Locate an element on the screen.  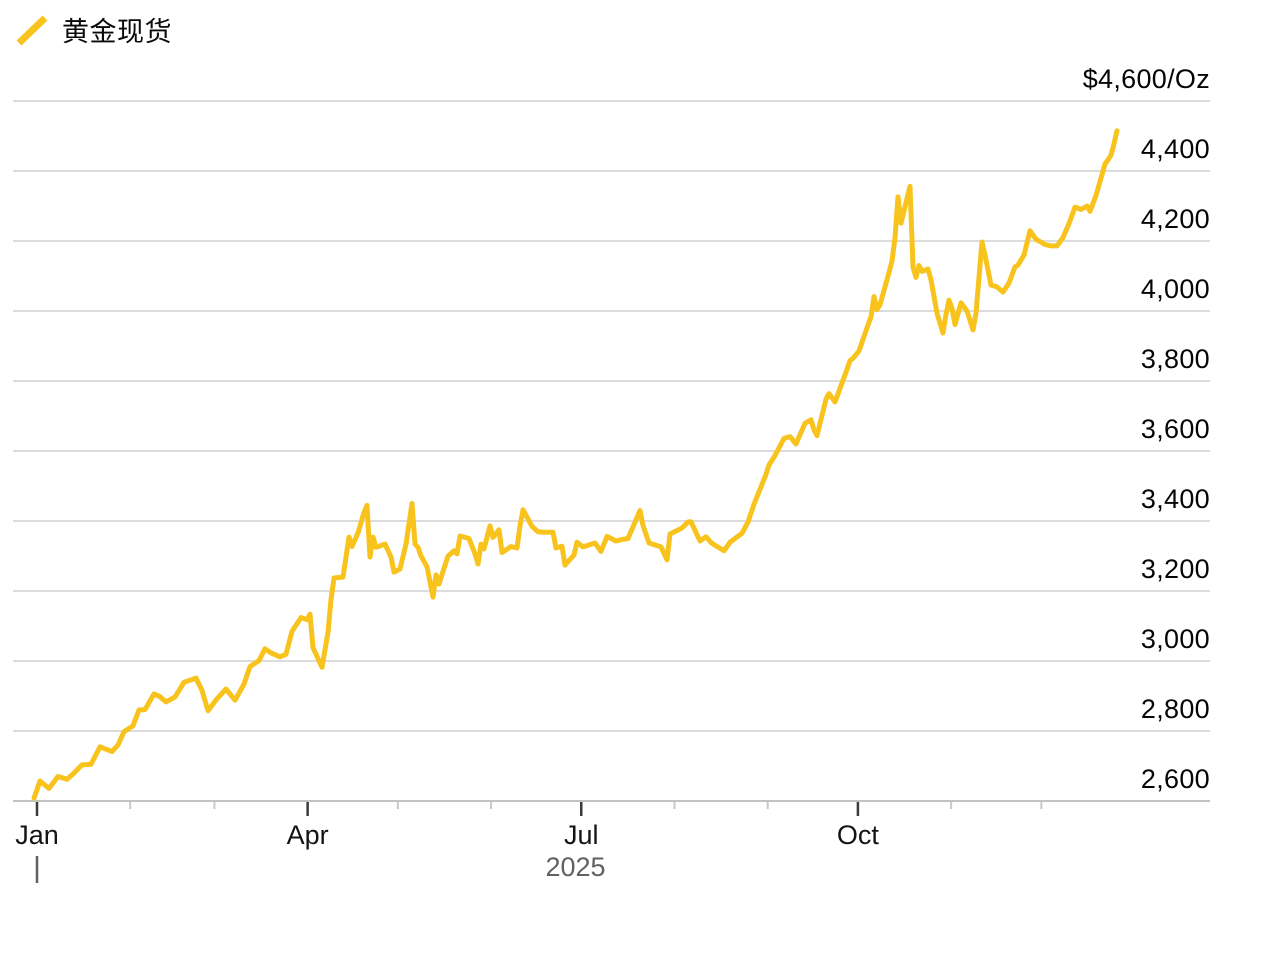
chart-legend: 黄金现货 is located at coordinates (93, 29).